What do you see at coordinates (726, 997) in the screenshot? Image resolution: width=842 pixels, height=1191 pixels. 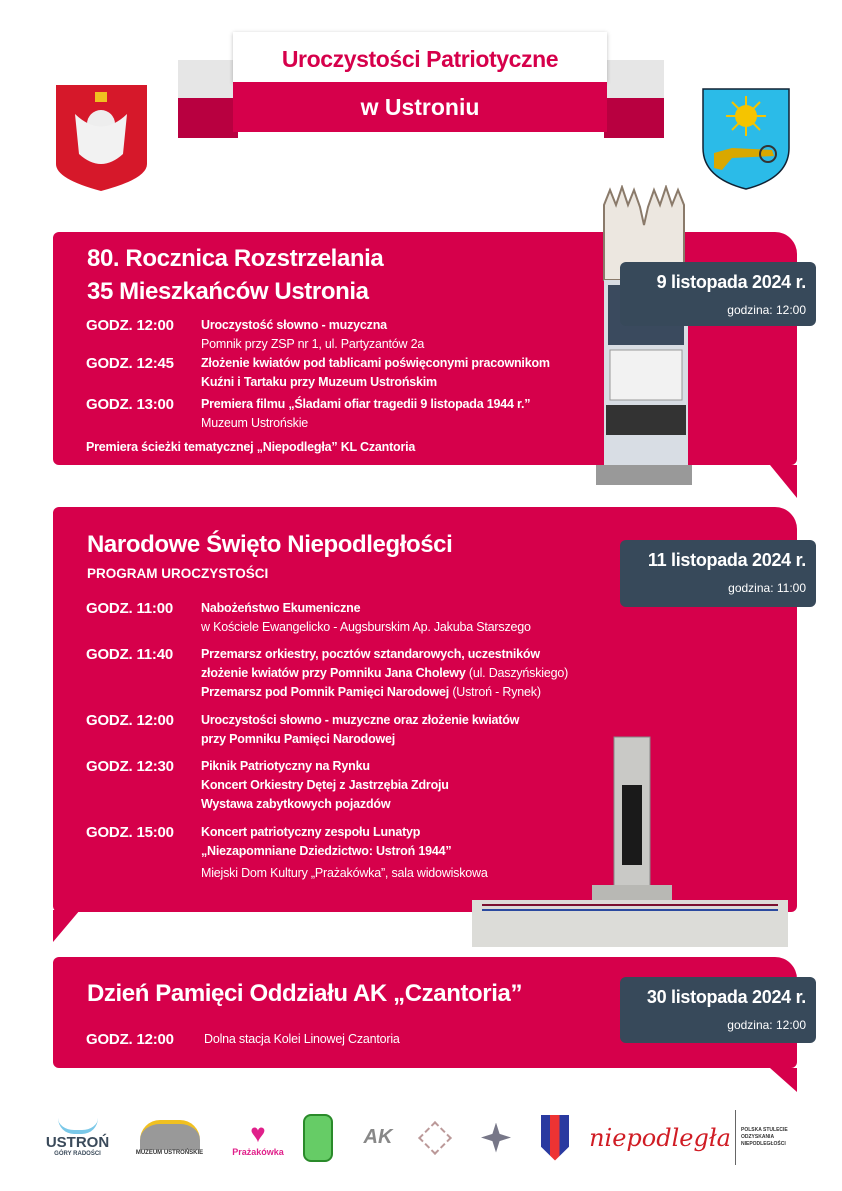 I see `event-date: 30 listopada 2024 r.` at bounding box center [726, 997].